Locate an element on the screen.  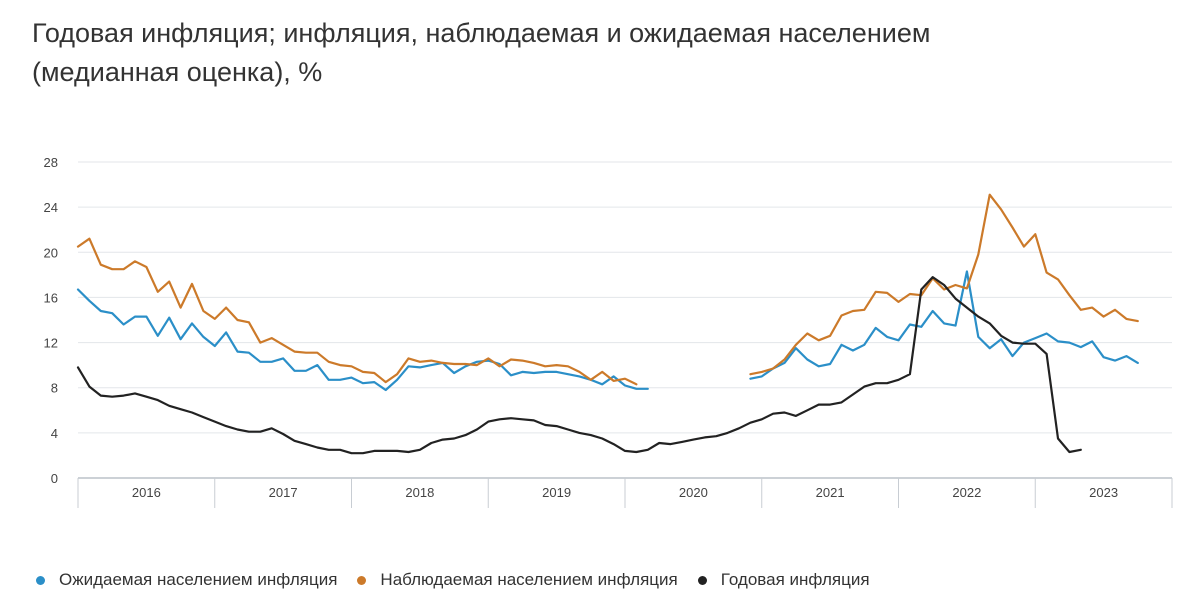
x-tick-label: 2021 is located at coordinates (830, 492).